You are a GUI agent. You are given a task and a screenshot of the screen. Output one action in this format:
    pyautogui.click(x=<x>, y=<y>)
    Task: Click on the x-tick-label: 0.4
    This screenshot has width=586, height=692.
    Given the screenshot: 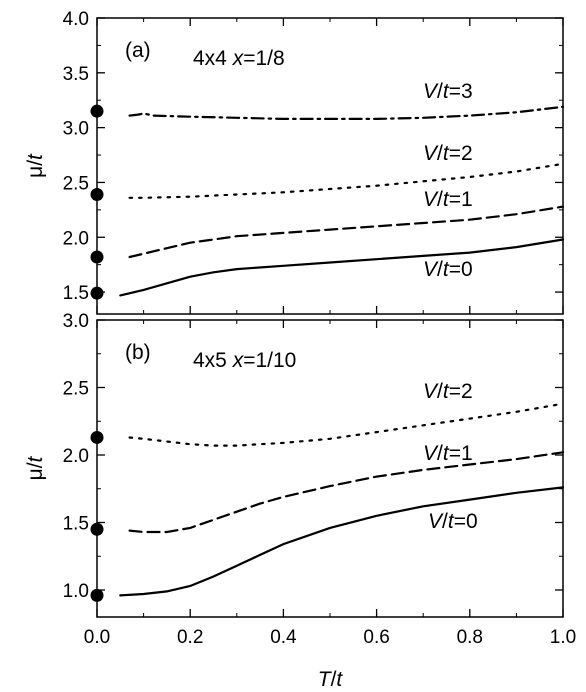 What is the action you would take?
    pyautogui.click(x=283, y=637)
    